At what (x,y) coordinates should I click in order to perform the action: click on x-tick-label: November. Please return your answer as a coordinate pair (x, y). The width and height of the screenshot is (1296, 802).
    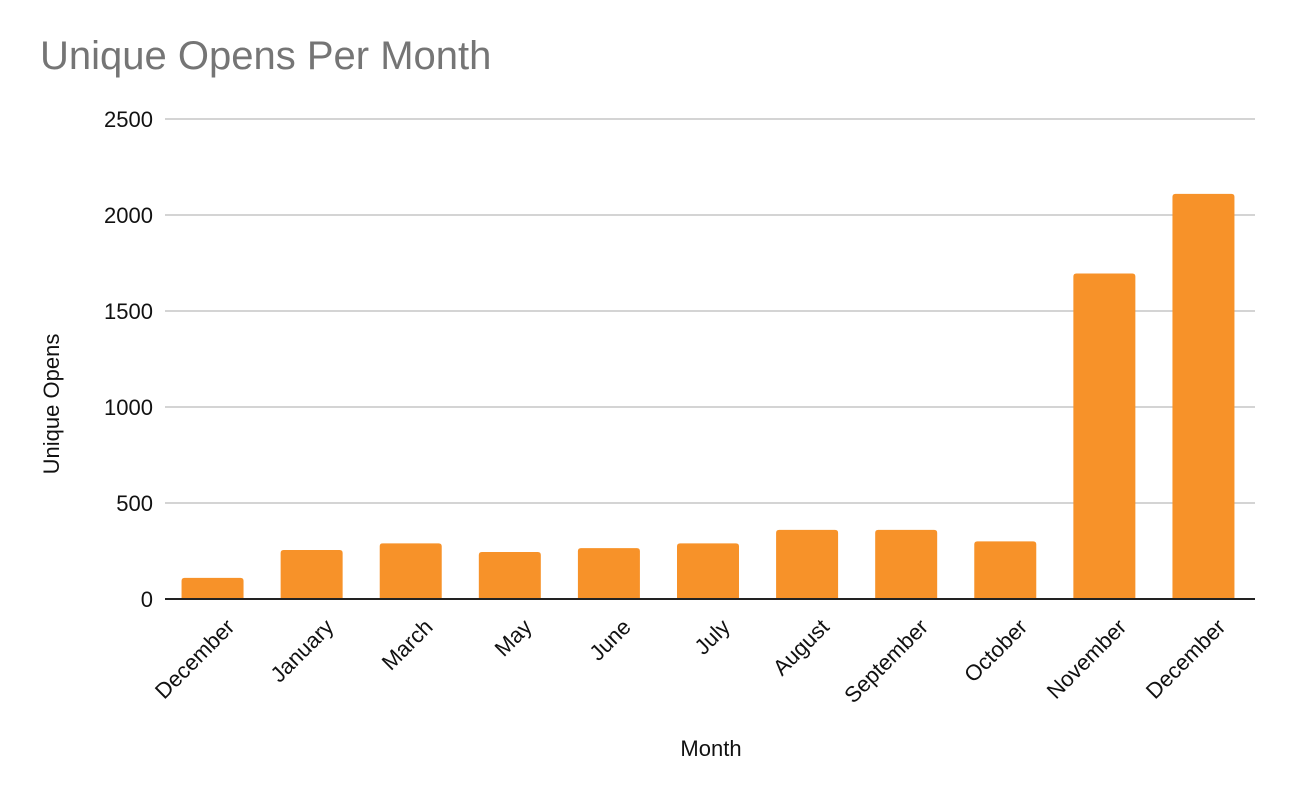
    Looking at the image, I should click on (1086, 658).